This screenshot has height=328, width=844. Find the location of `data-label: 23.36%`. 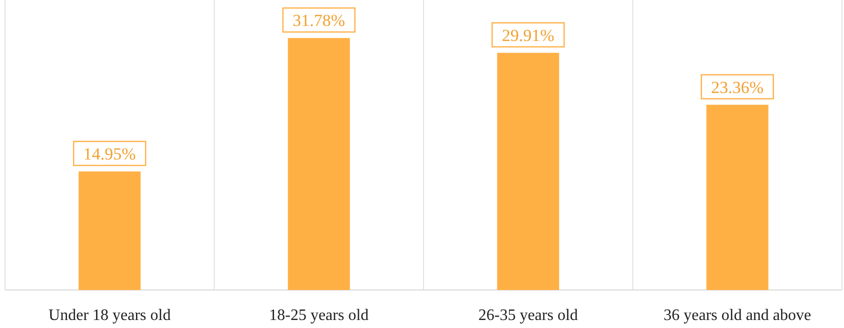

data-label: 23.36% is located at coordinates (737, 87).